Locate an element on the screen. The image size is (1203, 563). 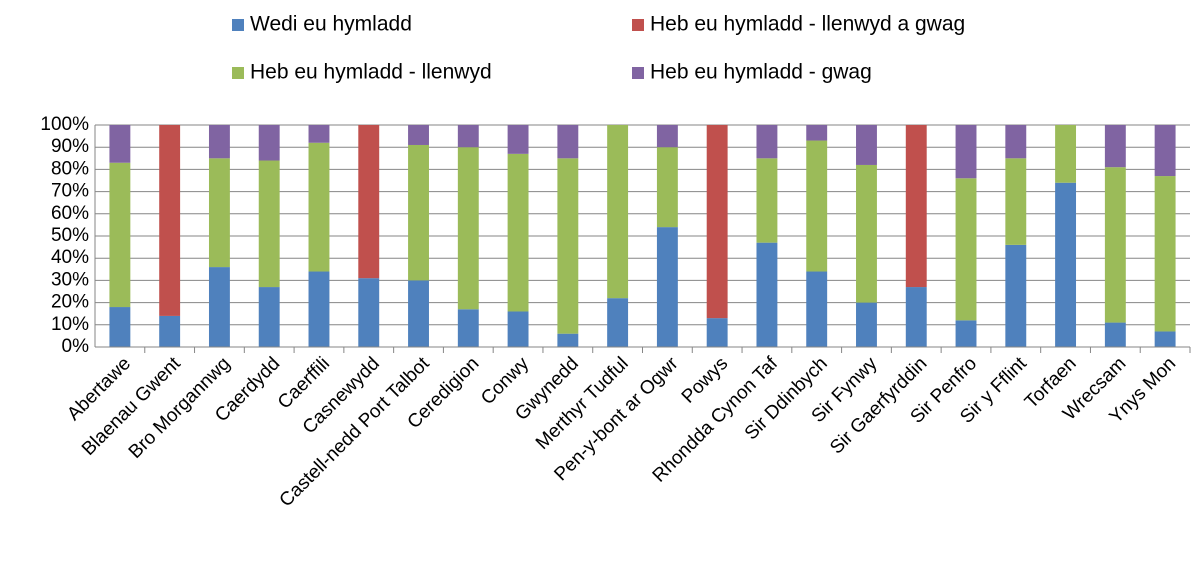
y-tick-label: 90% is located at coordinates (70, 146).